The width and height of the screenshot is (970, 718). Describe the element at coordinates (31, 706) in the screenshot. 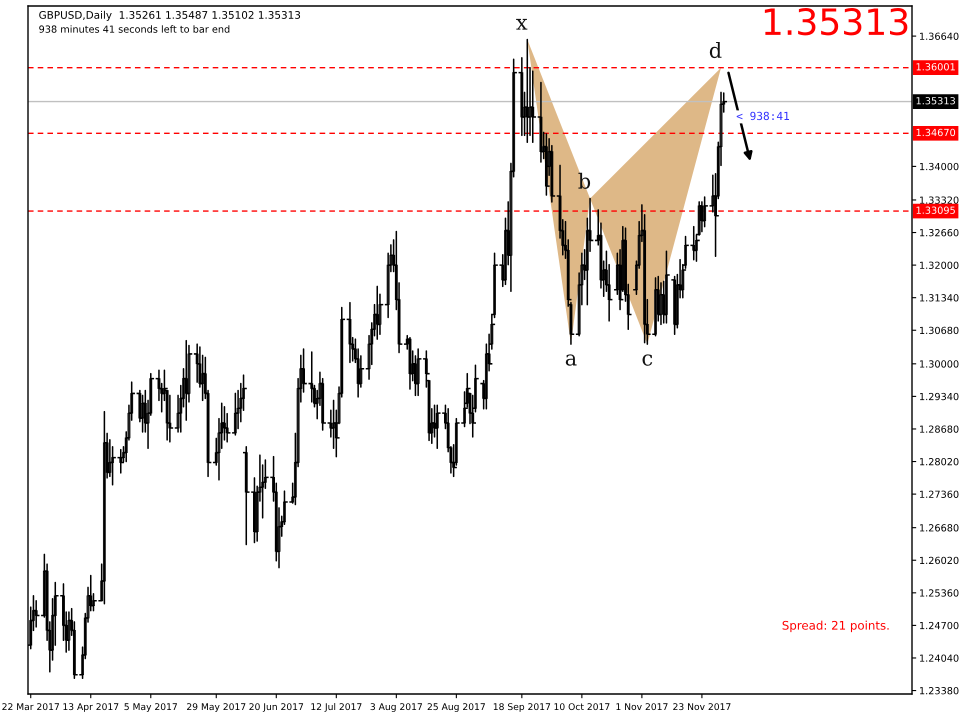

I see `x-tick-label: 22 Mar 2017` at that location.